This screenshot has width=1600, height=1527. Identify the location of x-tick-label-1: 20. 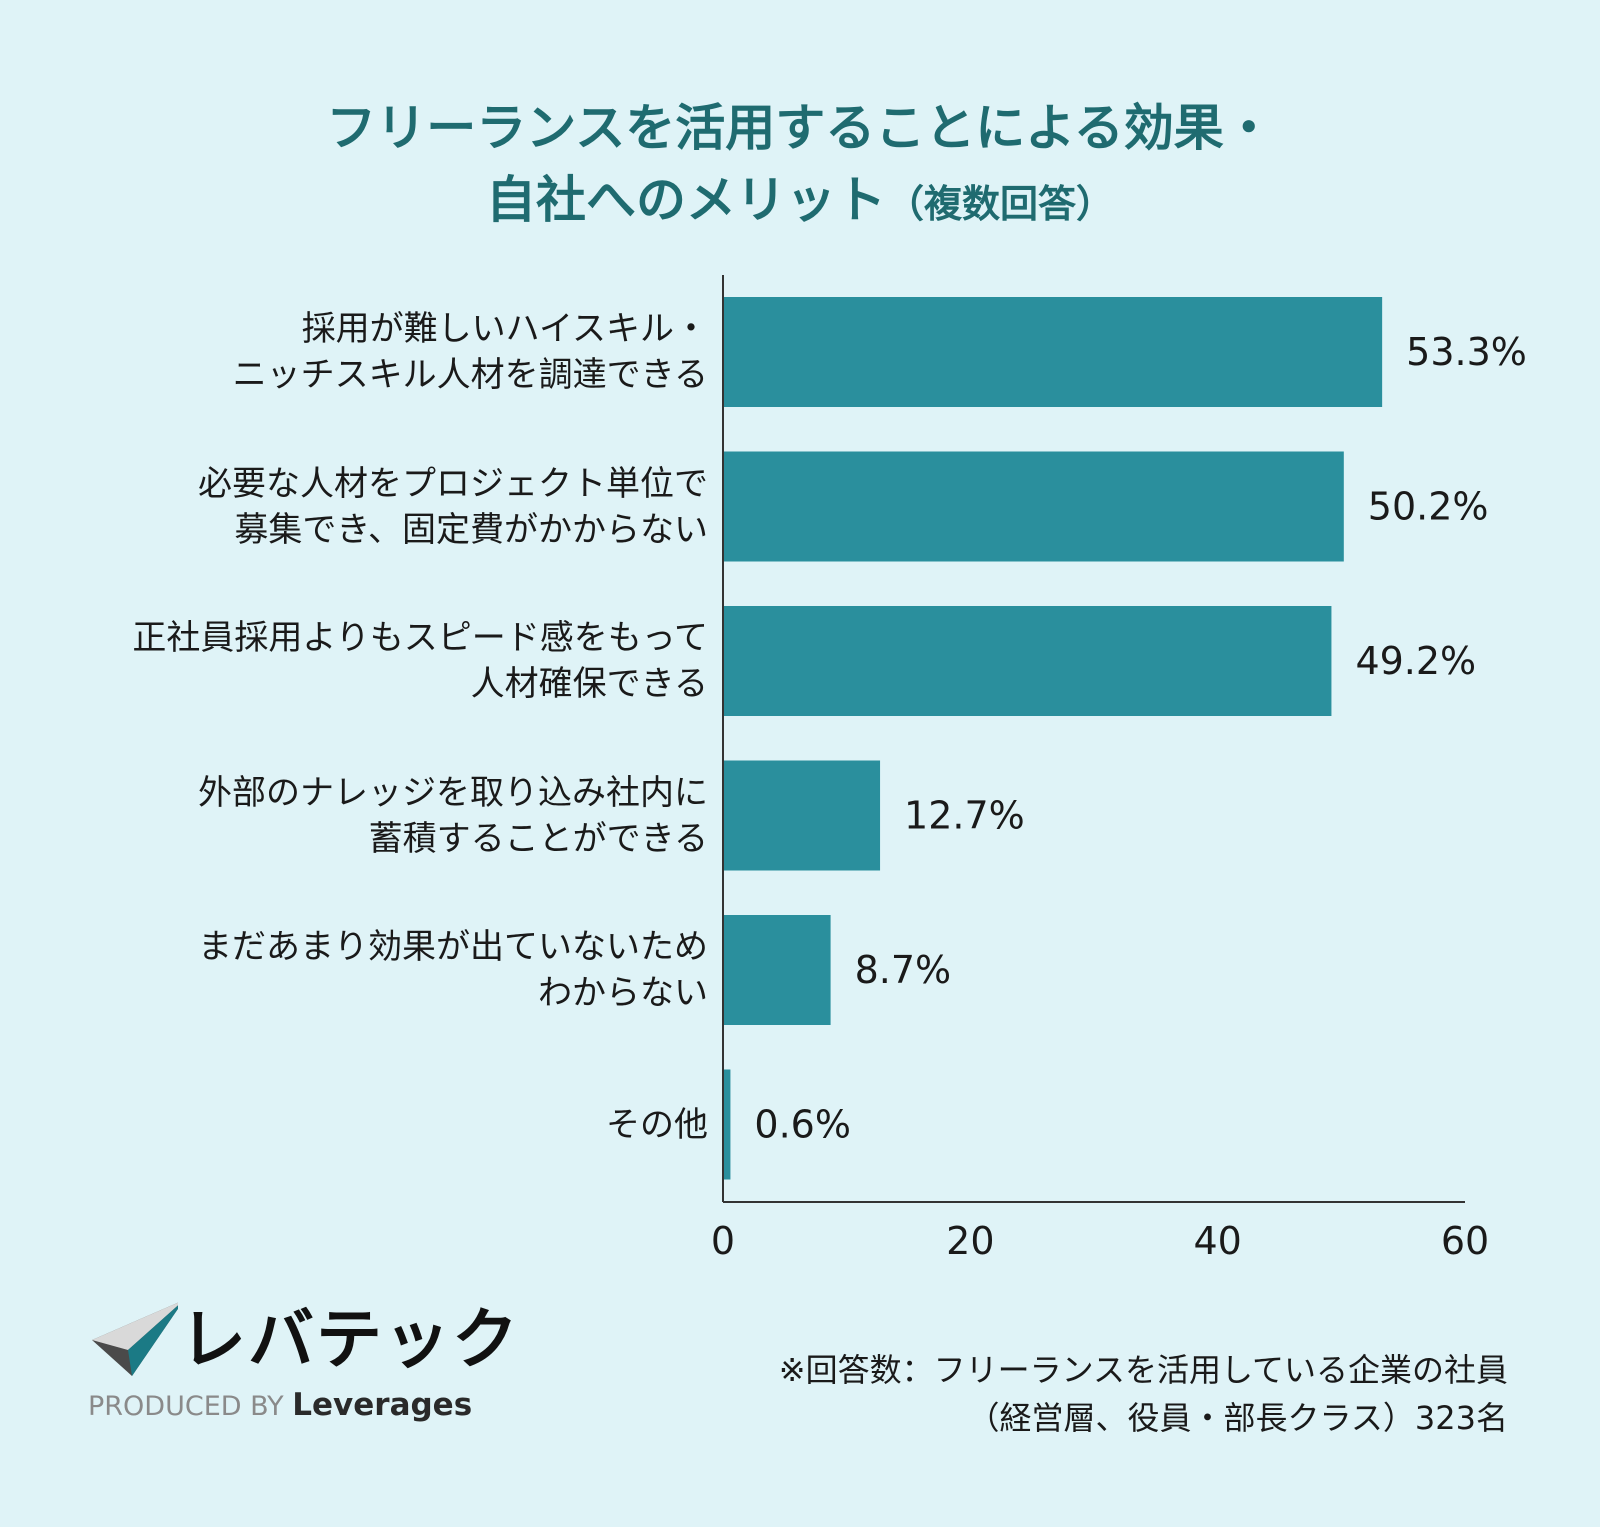
(970, 1241).